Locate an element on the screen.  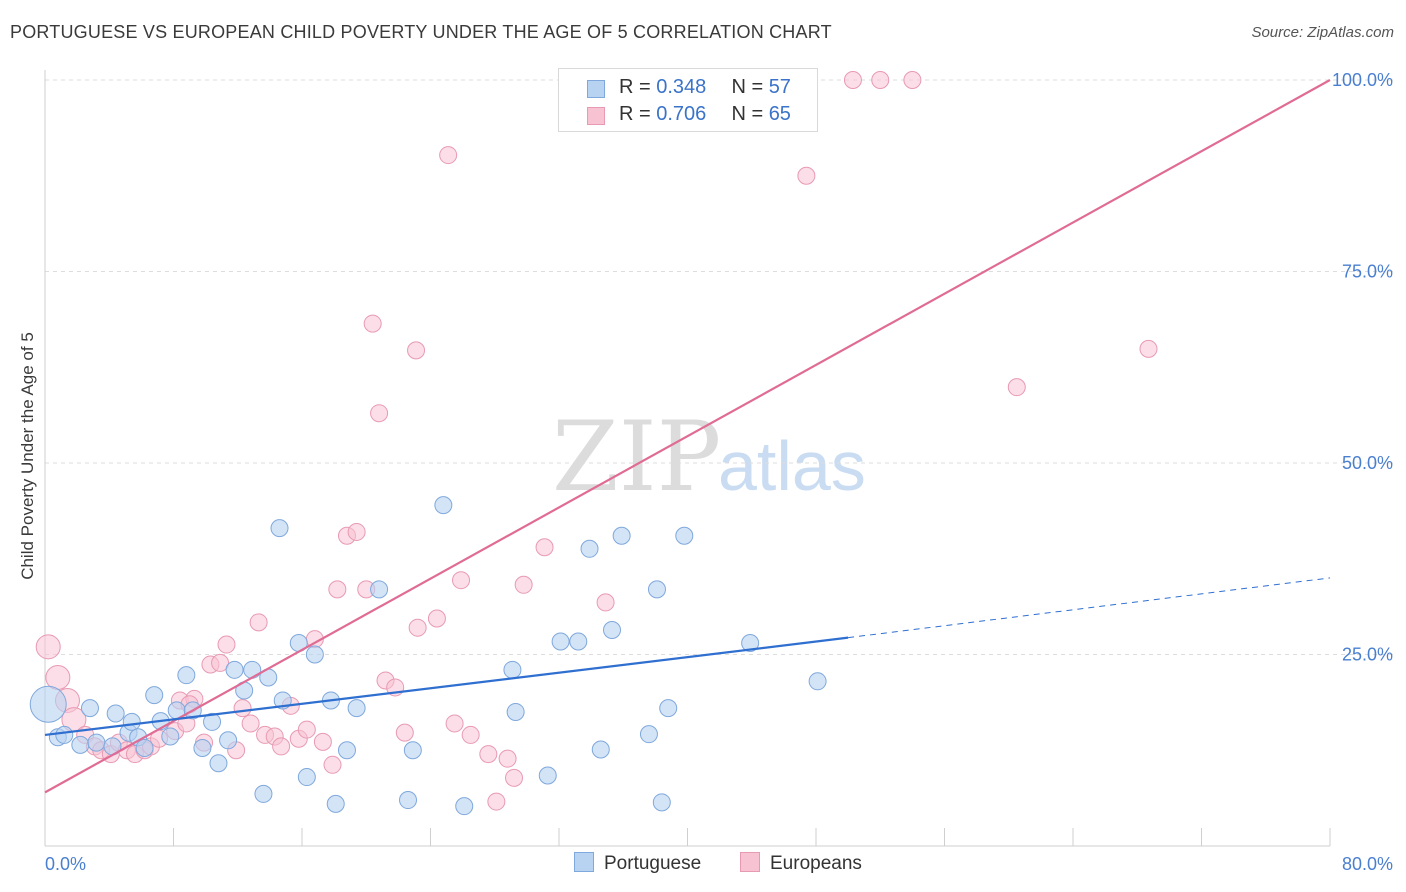
y-tick-label: 50.0% is located at coordinates (1367, 463).